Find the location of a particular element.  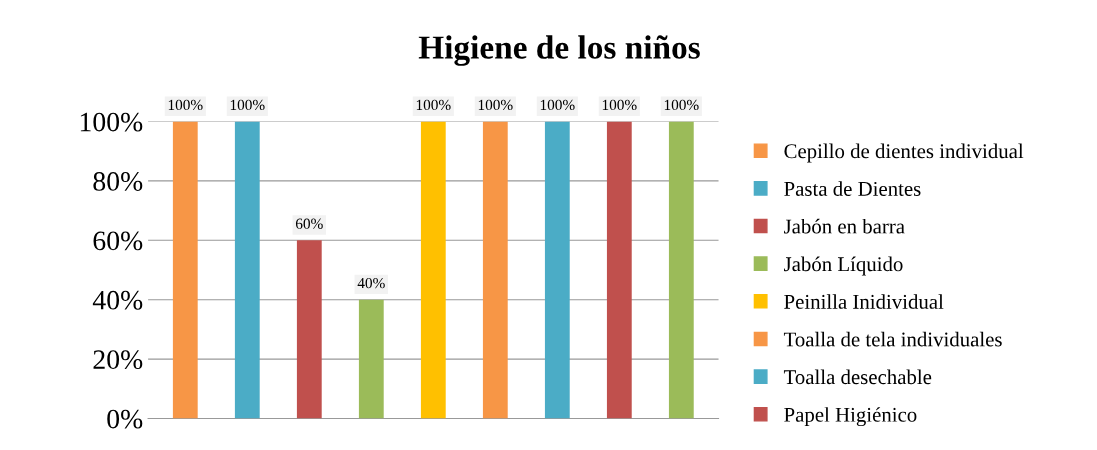

chart-title: Higiene de los niños is located at coordinates (559, 50).